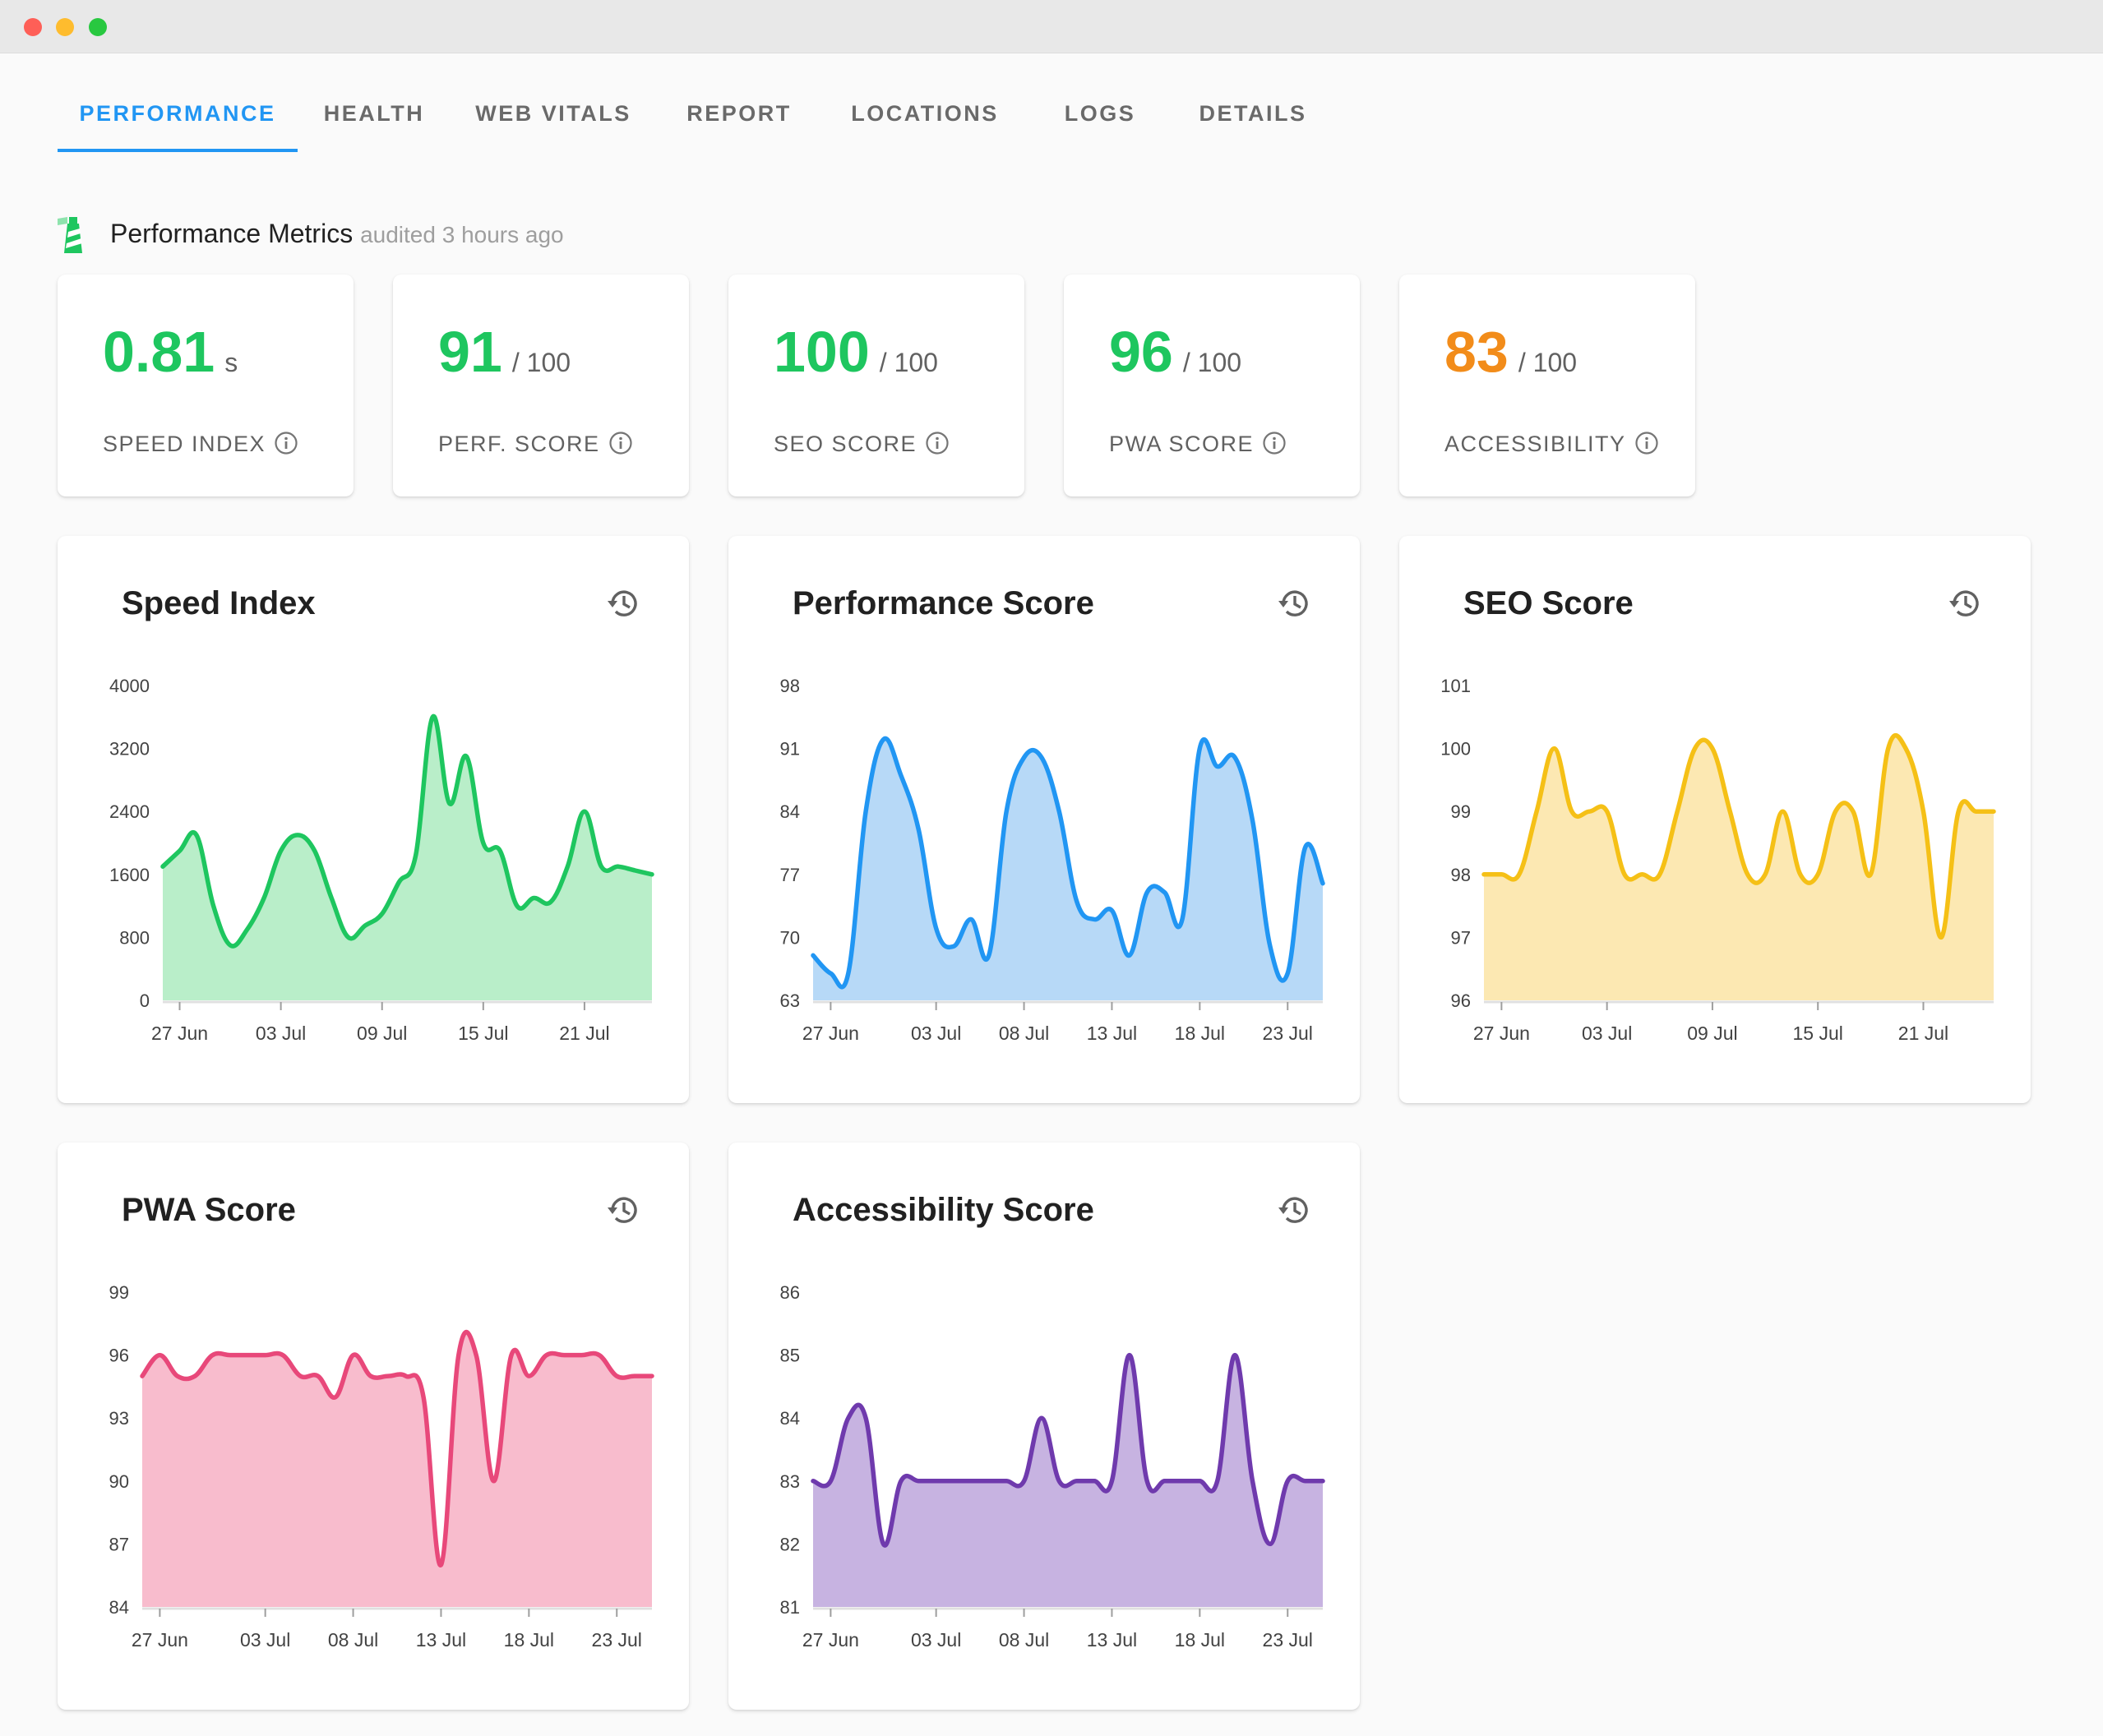 The image size is (2103, 1736). What do you see at coordinates (1476, 352) in the screenshot?
I see `stat-number: 83` at bounding box center [1476, 352].